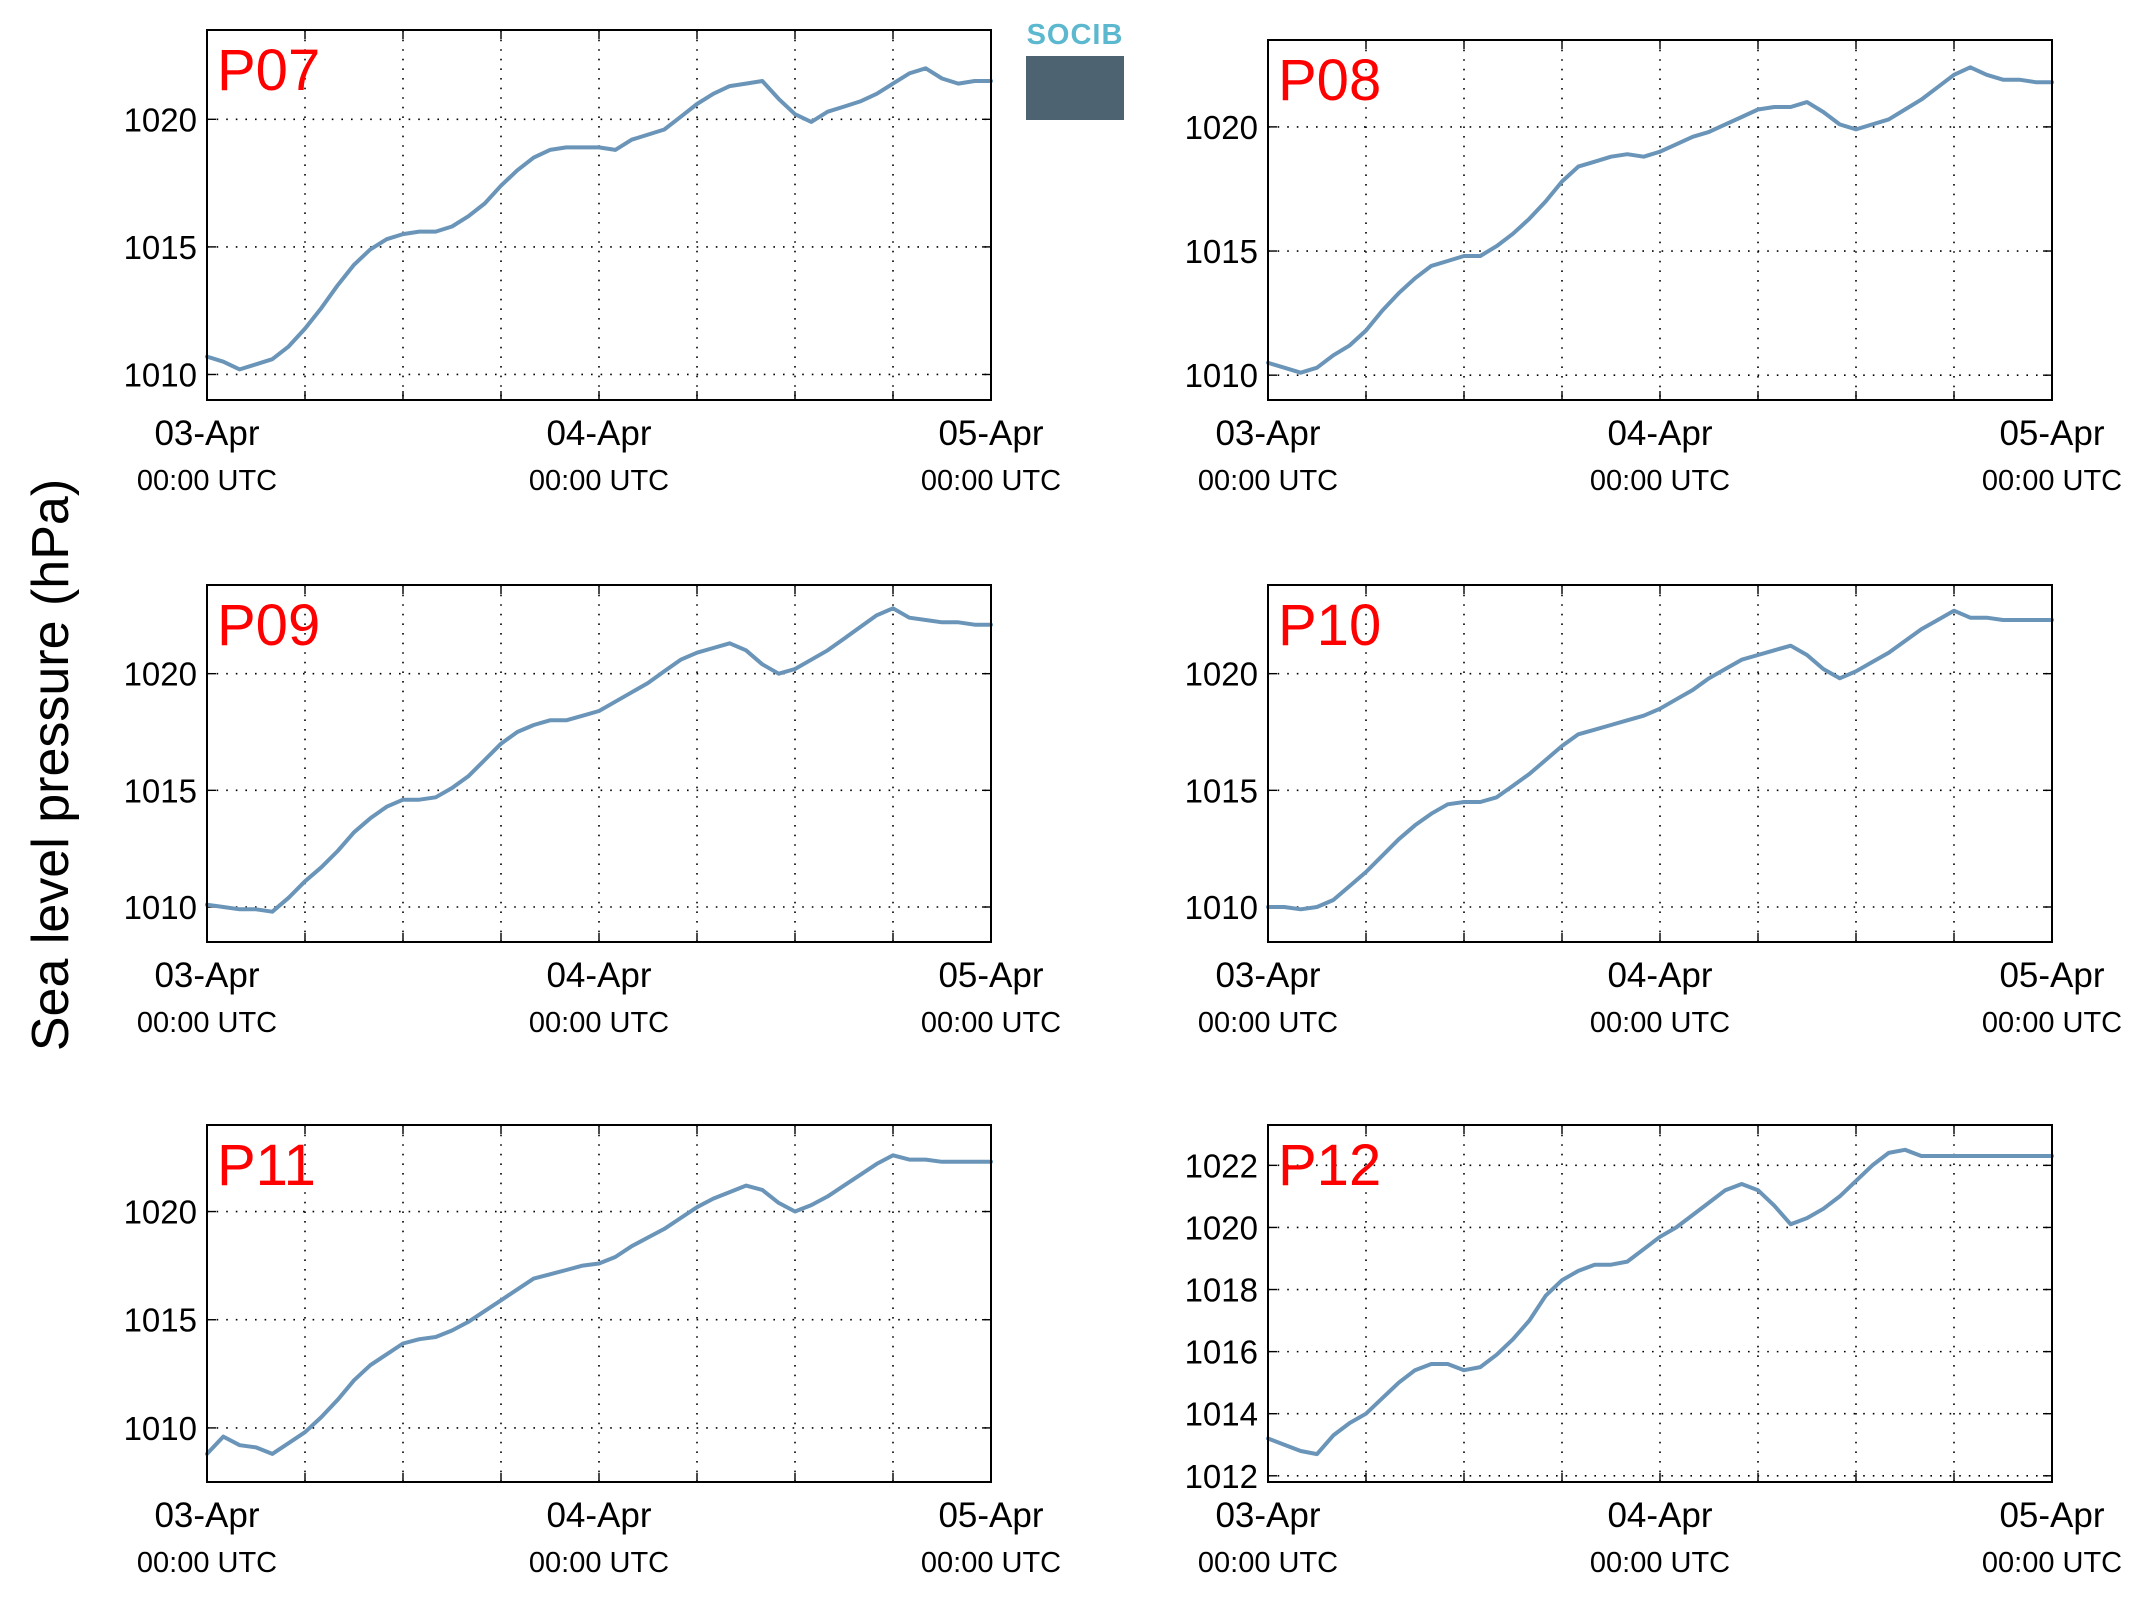  What do you see at coordinates (1329, 625) in the screenshot?
I see `panel-title: P10` at bounding box center [1329, 625].